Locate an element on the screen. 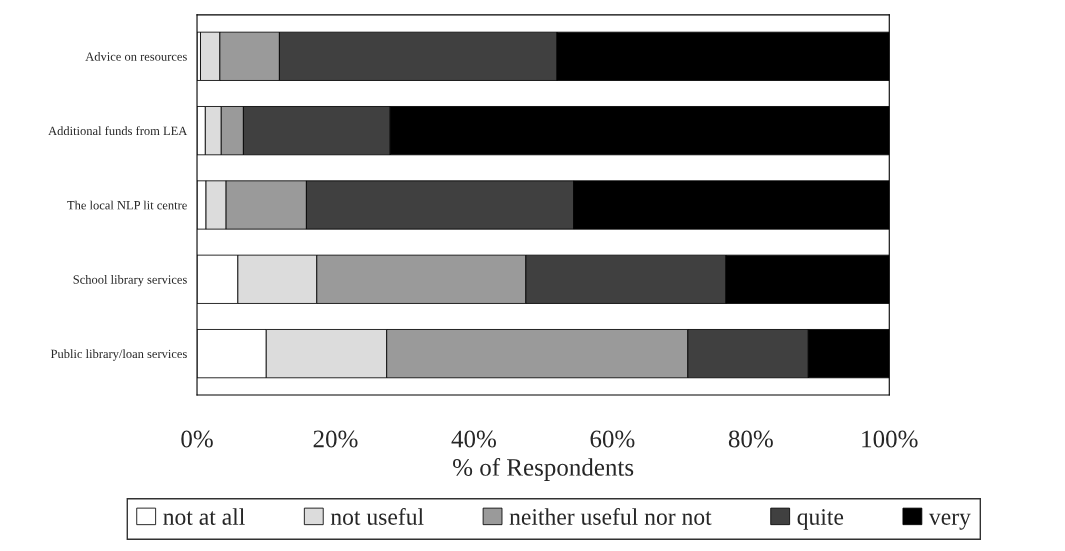  y-tick-label: The local NLP lit centre is located at coordinates (127, 205).